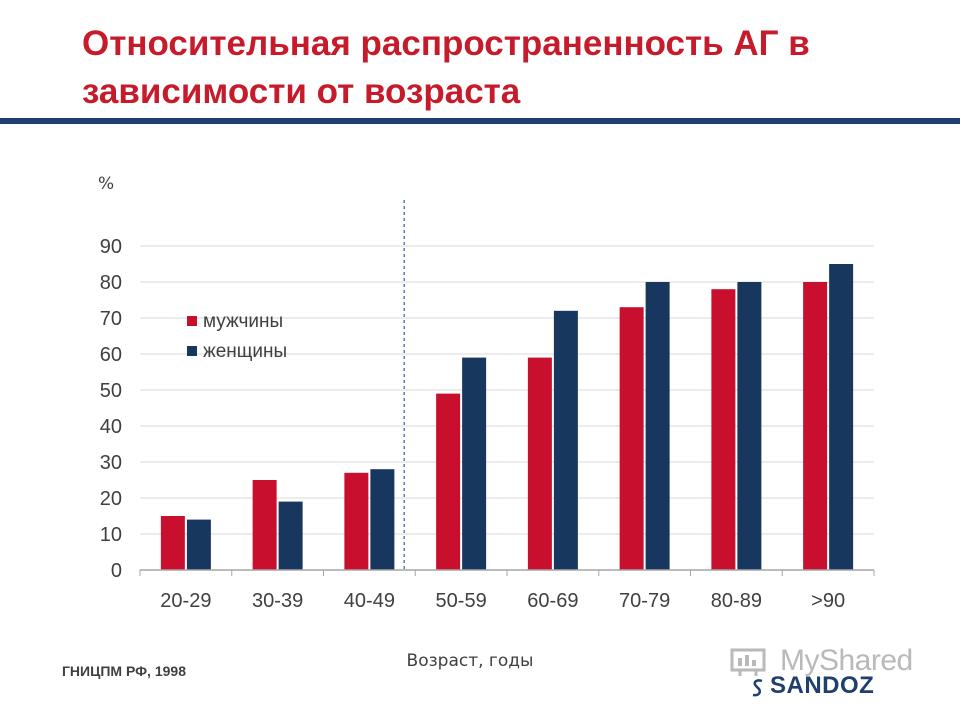 Image resolution: width=960 pixels, height=720 pixels. What do you see at coordinates (470, 661) in the screenshot?
I see `x-axis-label: Возраст, годы` at bounding box center [470, 661].